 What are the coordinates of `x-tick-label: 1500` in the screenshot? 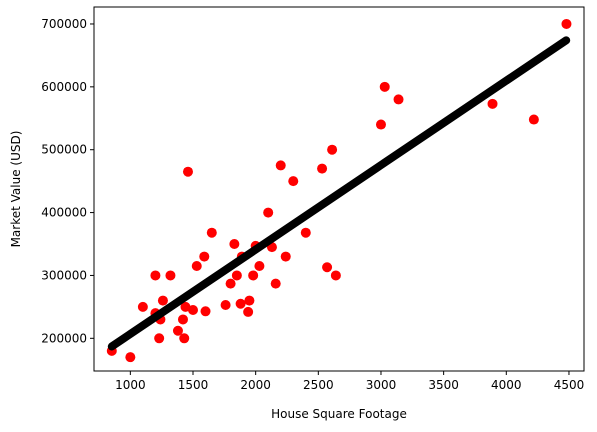 It's located at (193, 385).